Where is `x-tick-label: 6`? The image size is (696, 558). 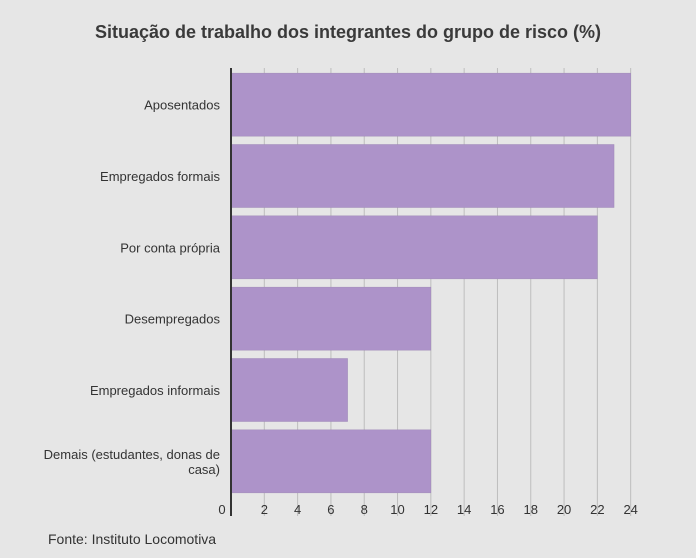 x-tick-label: 6 is located at coordinates (330, 509).